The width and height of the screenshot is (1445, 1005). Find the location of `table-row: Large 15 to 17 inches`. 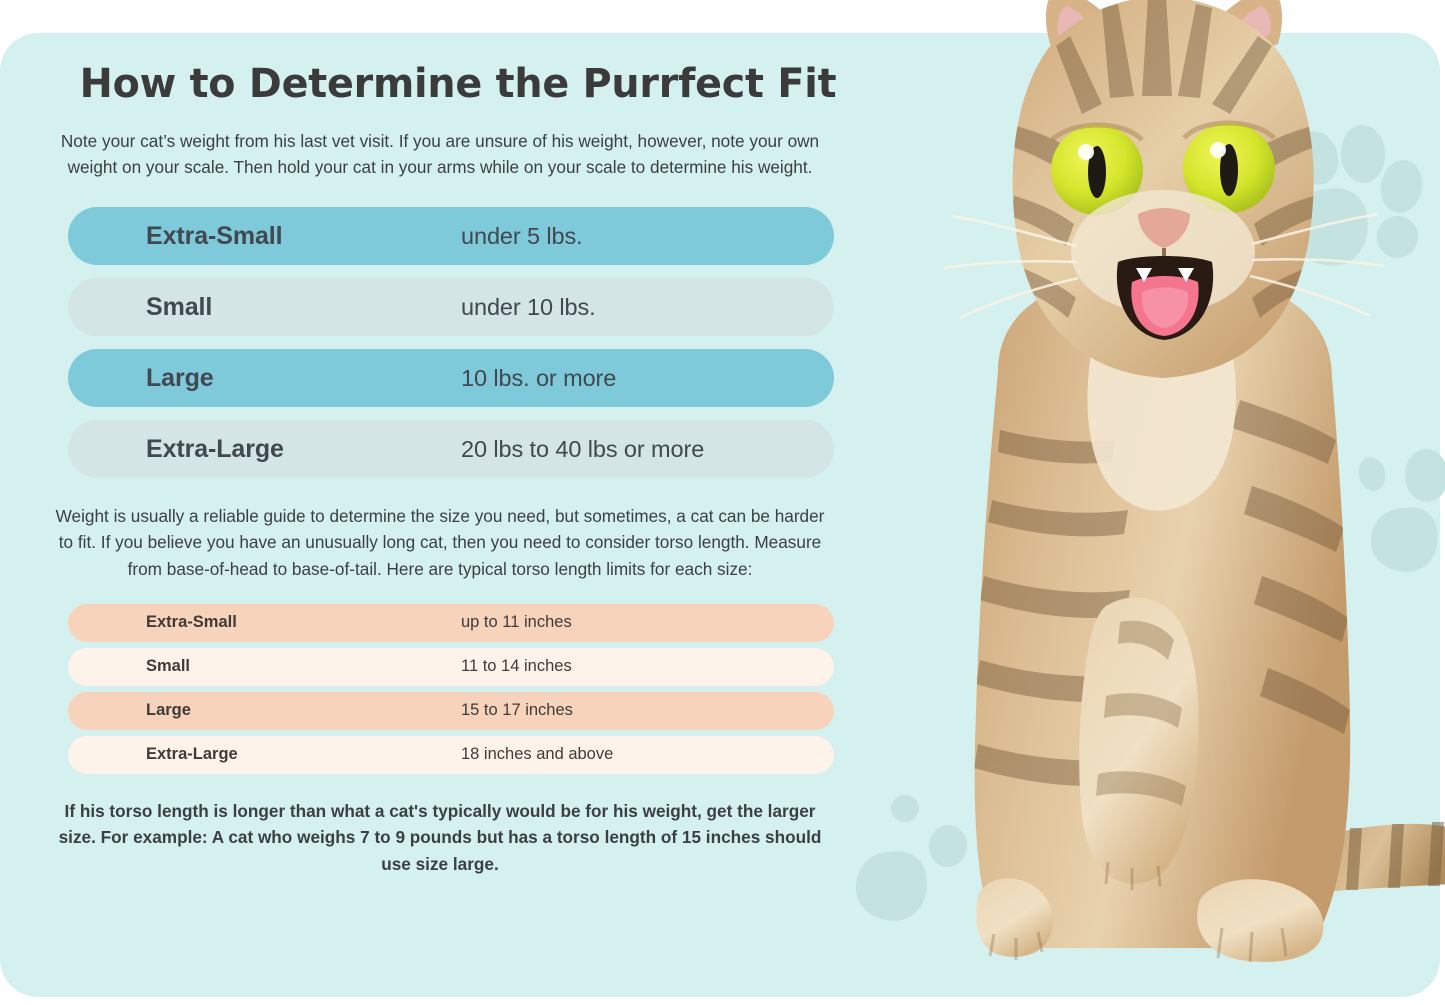

table-row: Large 15 to 17 inches is located at coordinates (451, 710).